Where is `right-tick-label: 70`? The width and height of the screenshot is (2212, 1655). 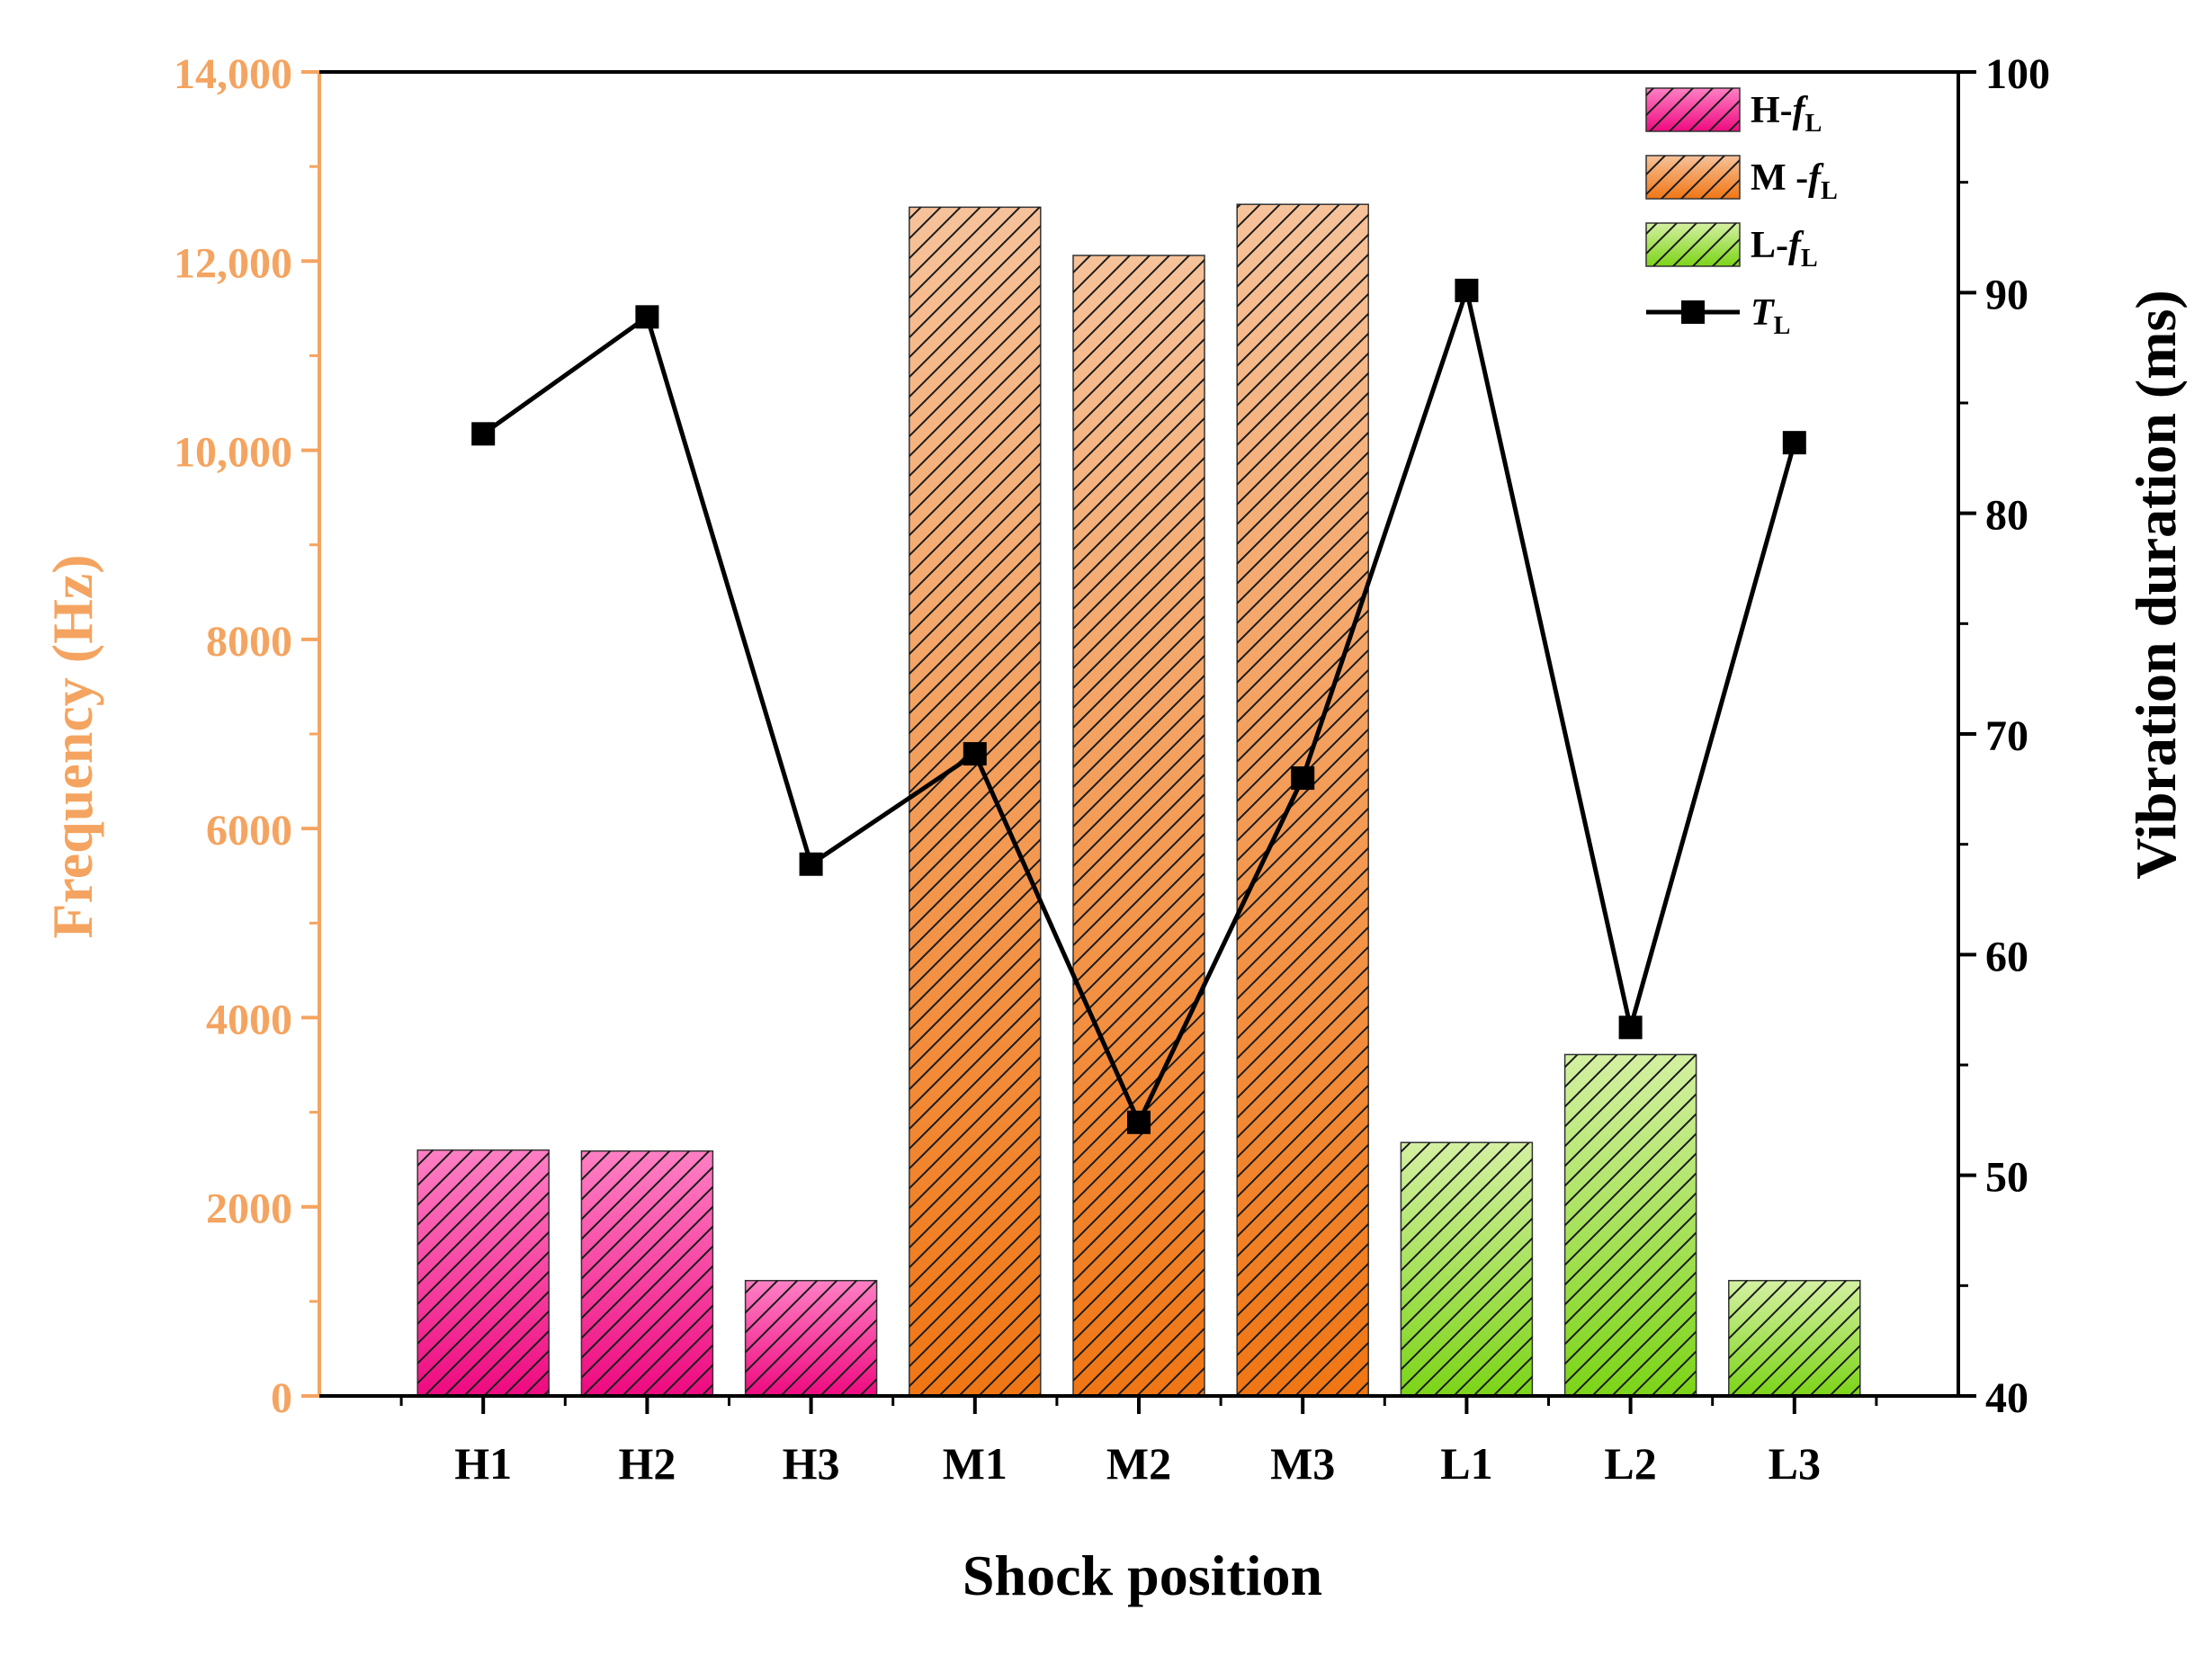 right-tick-label: 70 is located at coordinates (2006, 736).